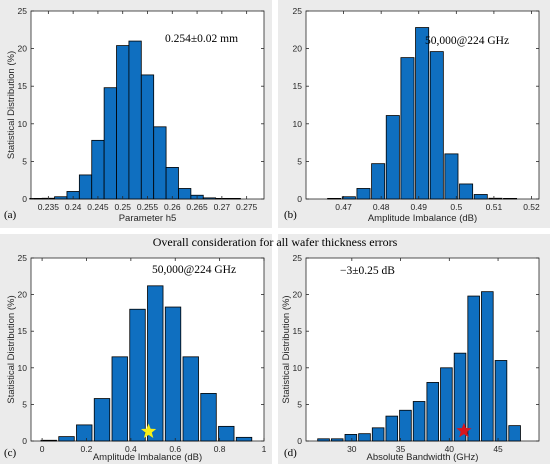 The width and height of the screenshot is (550, 464). Describe the element at coordinates (401, 449) in the screenshot. I see `panel-d-x-tick-label: 35` at that location.